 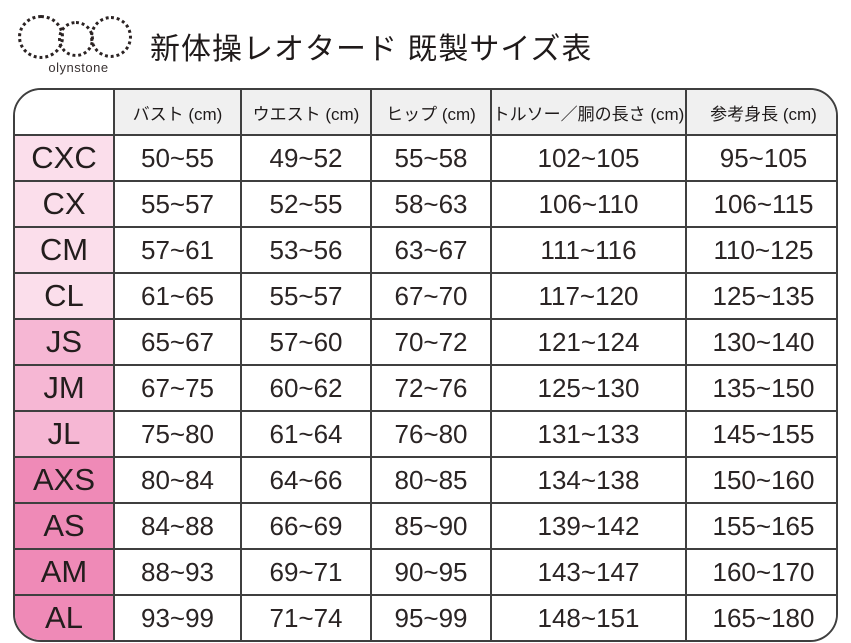 I want to click on table-row: AL 93~99 71~74 95~99 148~151 165~180, so click(x=425, y=618).